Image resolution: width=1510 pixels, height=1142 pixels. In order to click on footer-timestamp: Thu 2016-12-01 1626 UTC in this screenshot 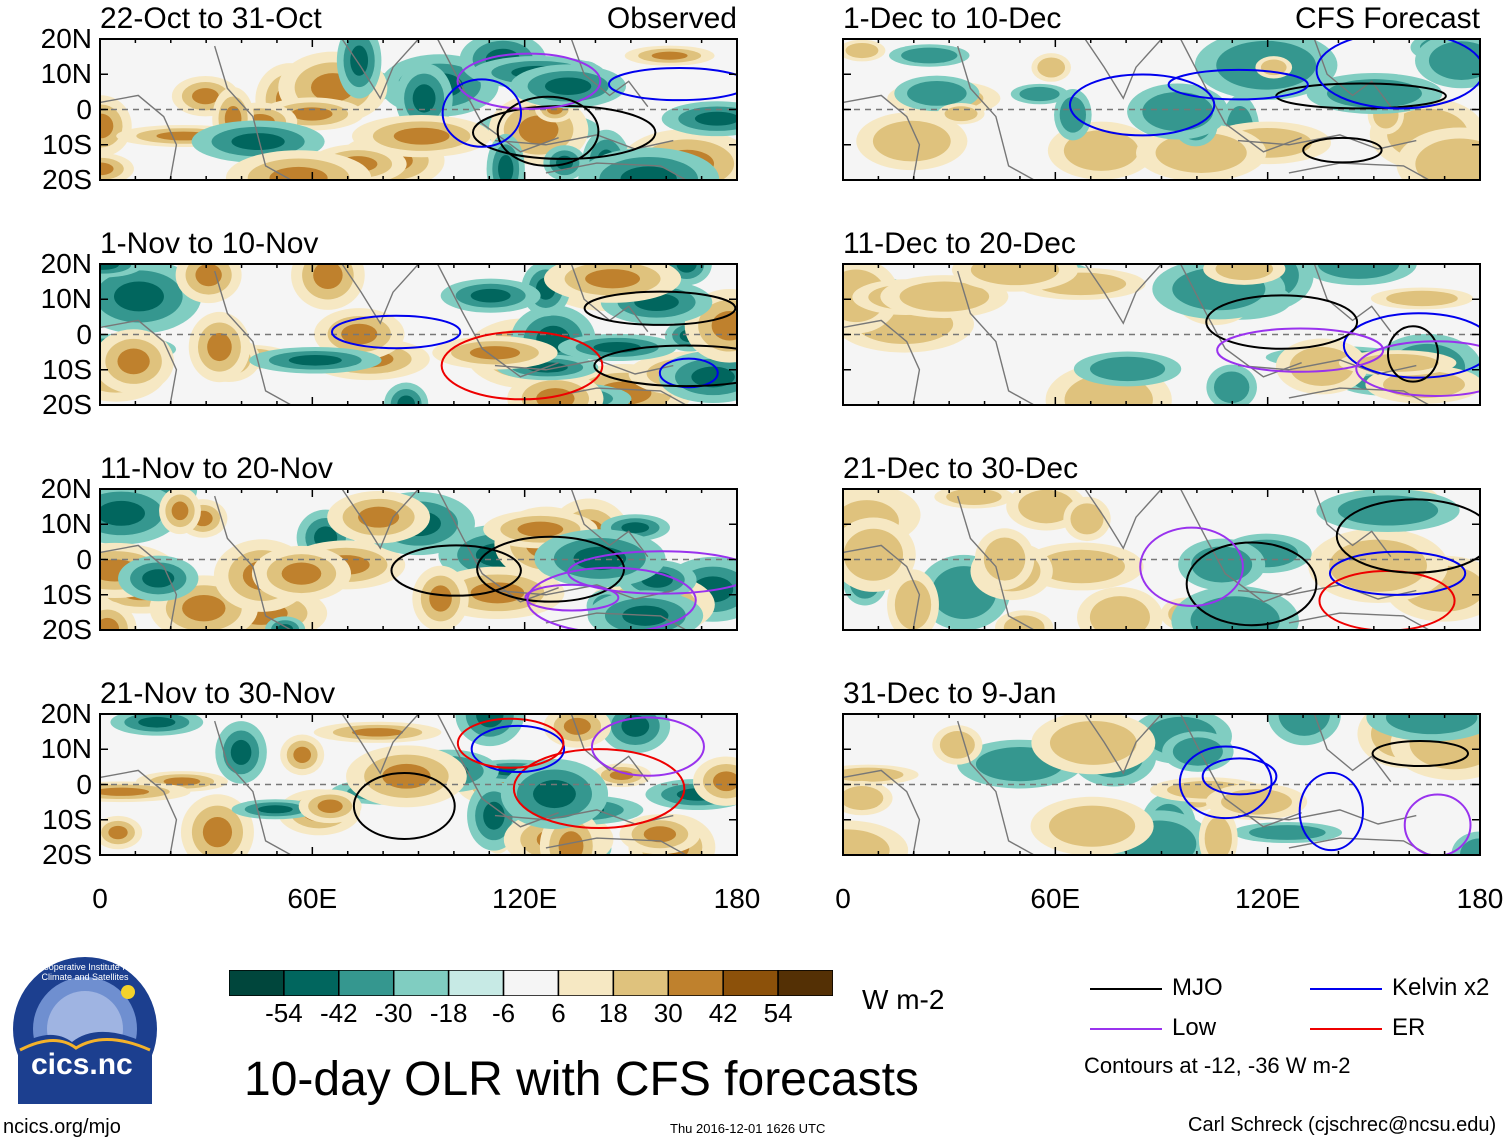, I will do `click(748, 1128)`.